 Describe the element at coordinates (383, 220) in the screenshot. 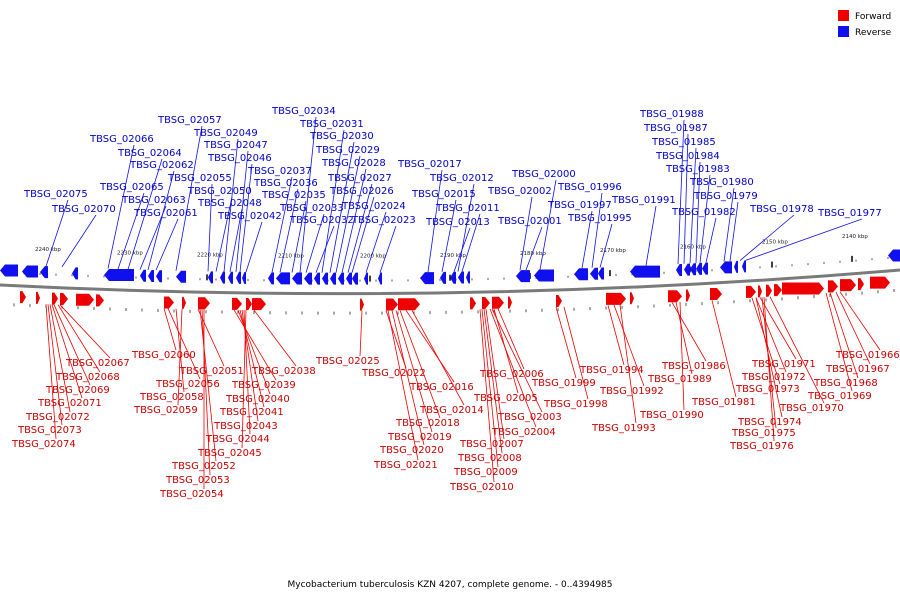

I see `reverse-gene-label: TBSG_02023` at that location.